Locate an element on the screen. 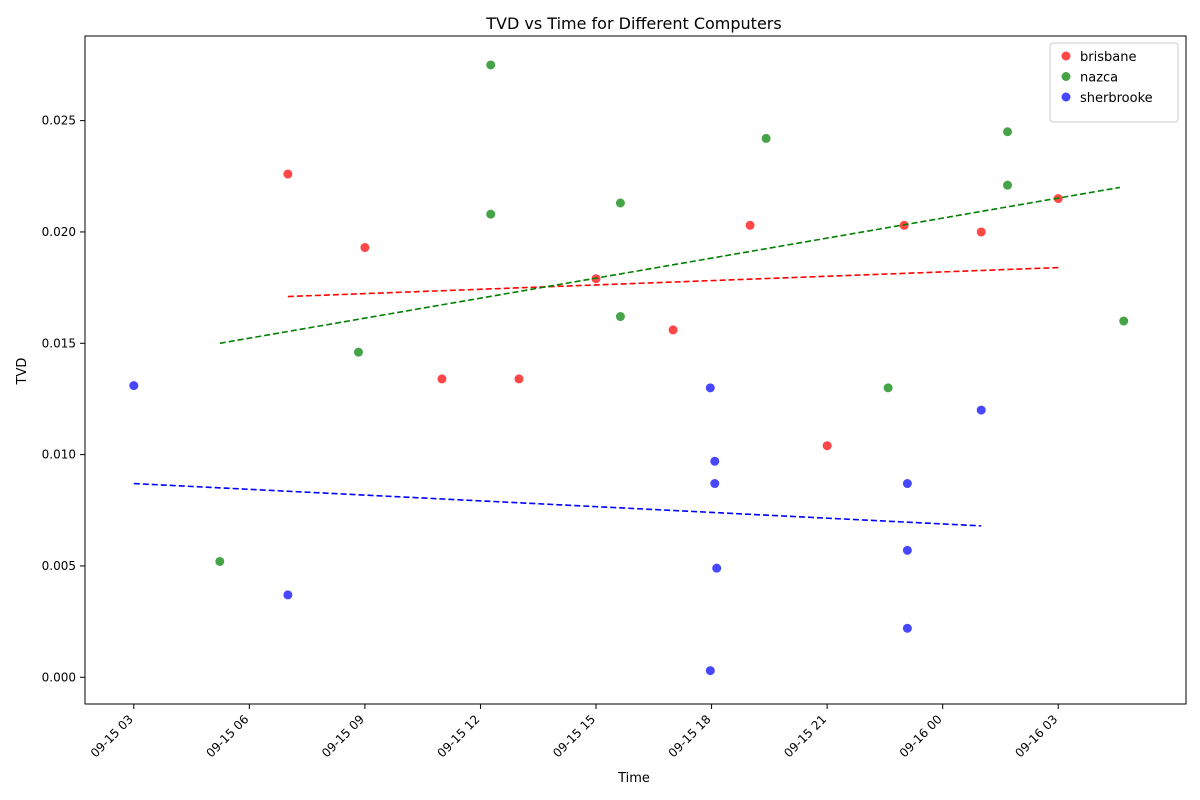 This screenshot has width=1200, height=800. chart-title: TVD vs Time for Different Computers is located at coordinates (633, 23).